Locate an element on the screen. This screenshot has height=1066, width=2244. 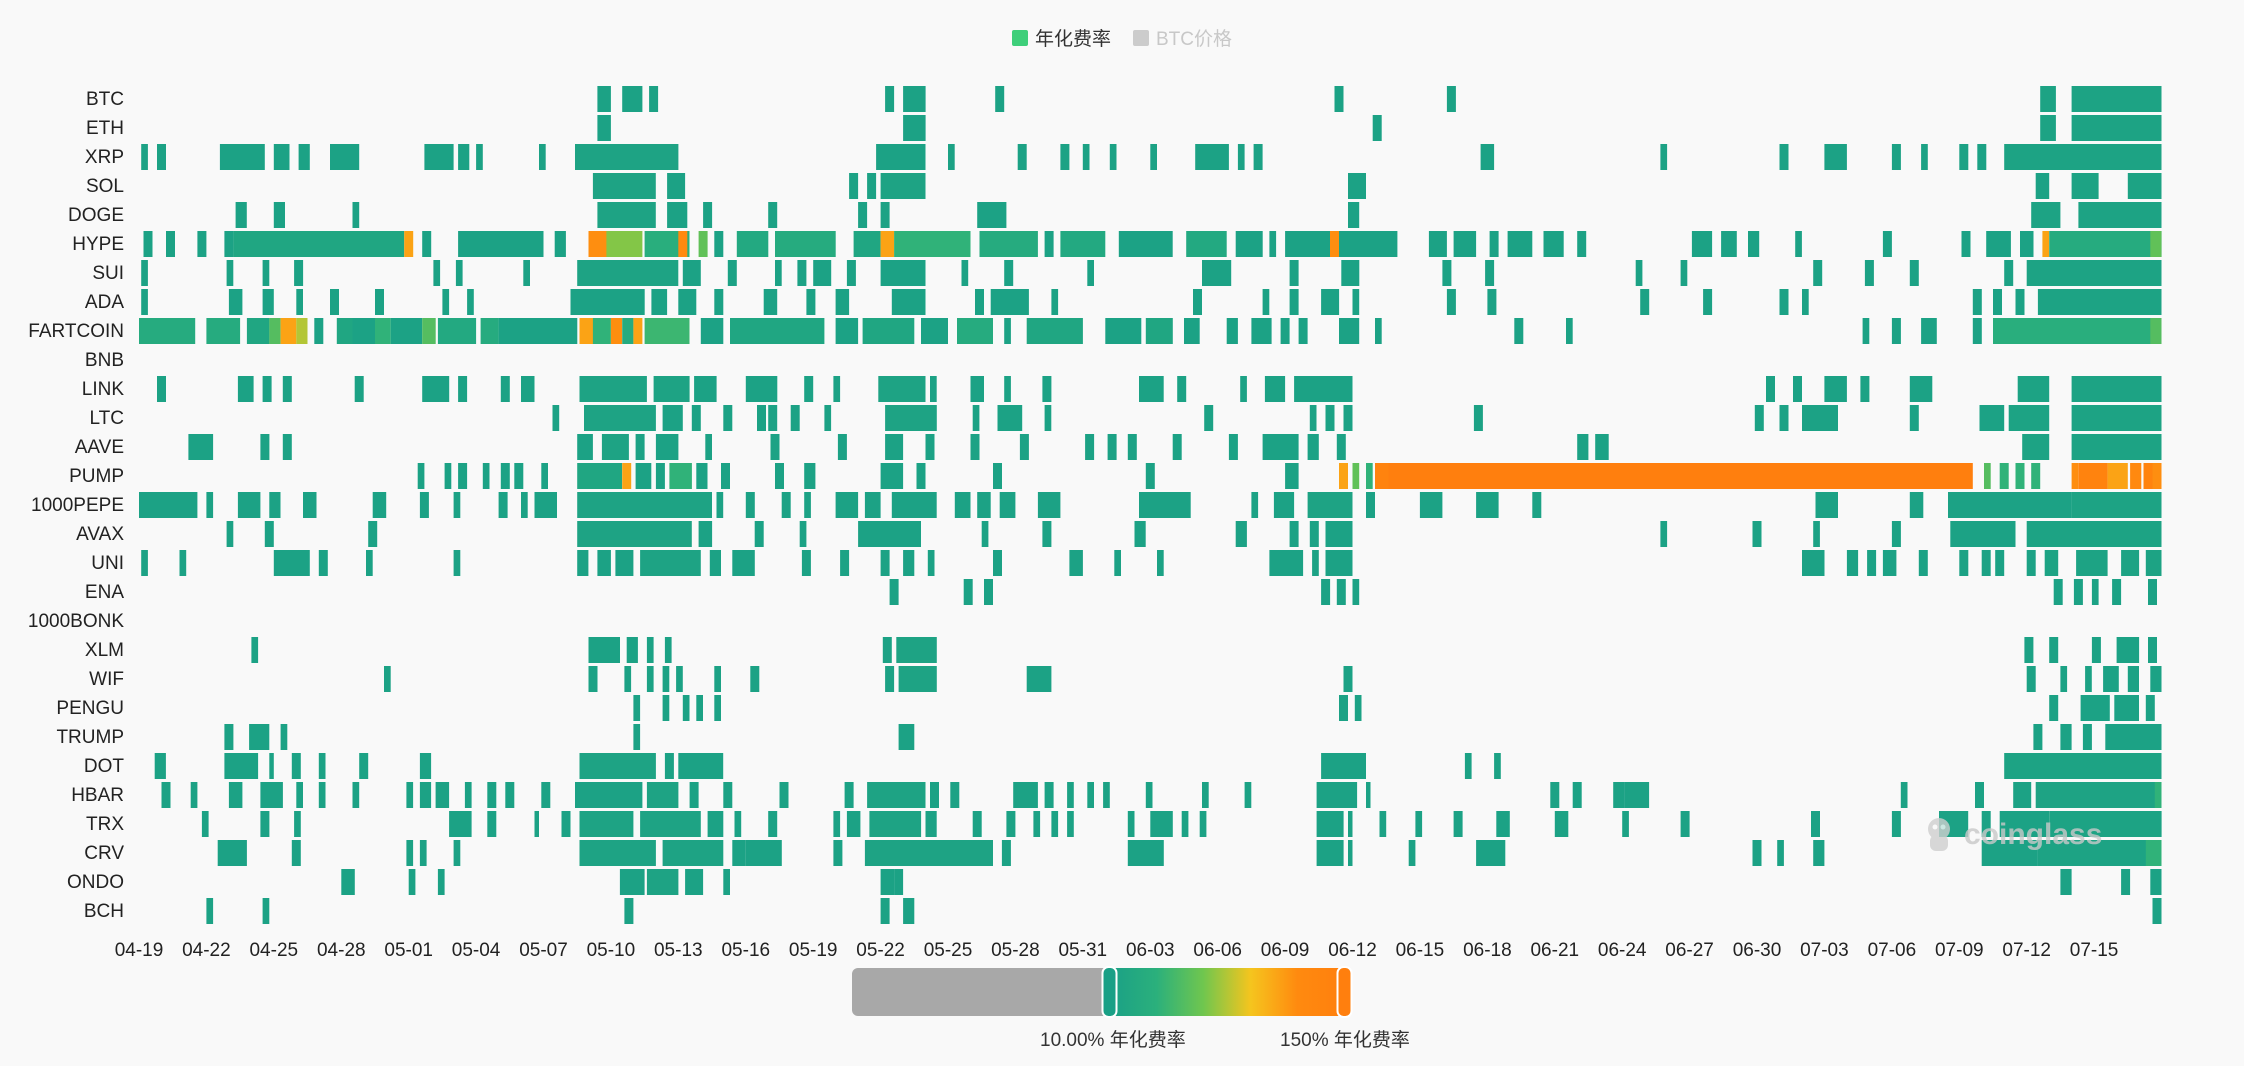
x-axis-label-04-22: 04-22 is located at coordinates (206, 950).